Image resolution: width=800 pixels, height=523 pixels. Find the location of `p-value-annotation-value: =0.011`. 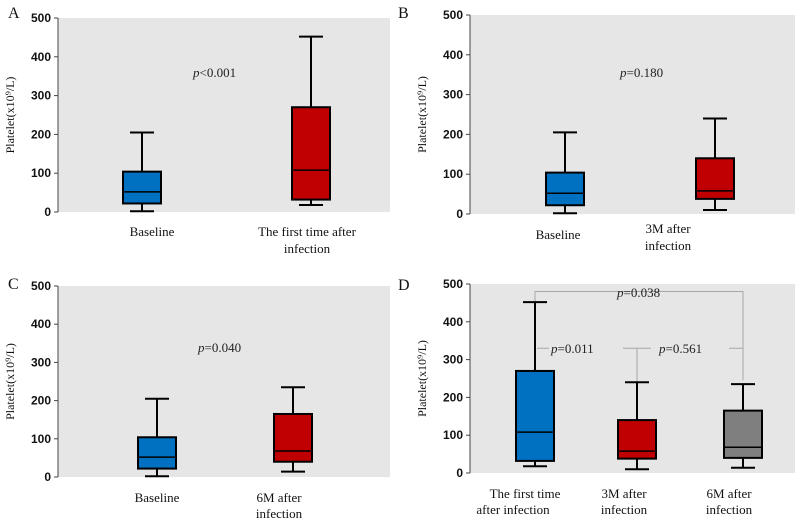

p-value-annotation-value: =0.011 is located at coordinates (576, 348).